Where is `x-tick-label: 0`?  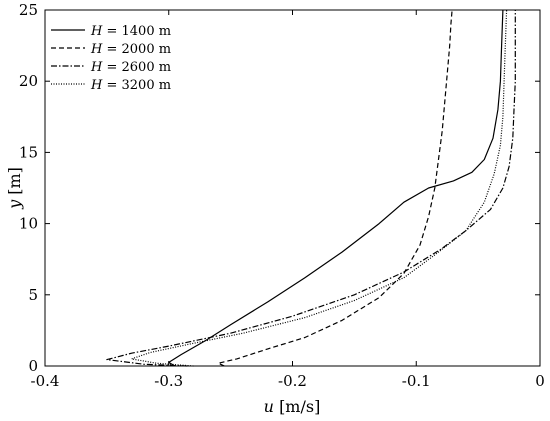 x-tick-label: 0 is located at coordinates (540, 381).